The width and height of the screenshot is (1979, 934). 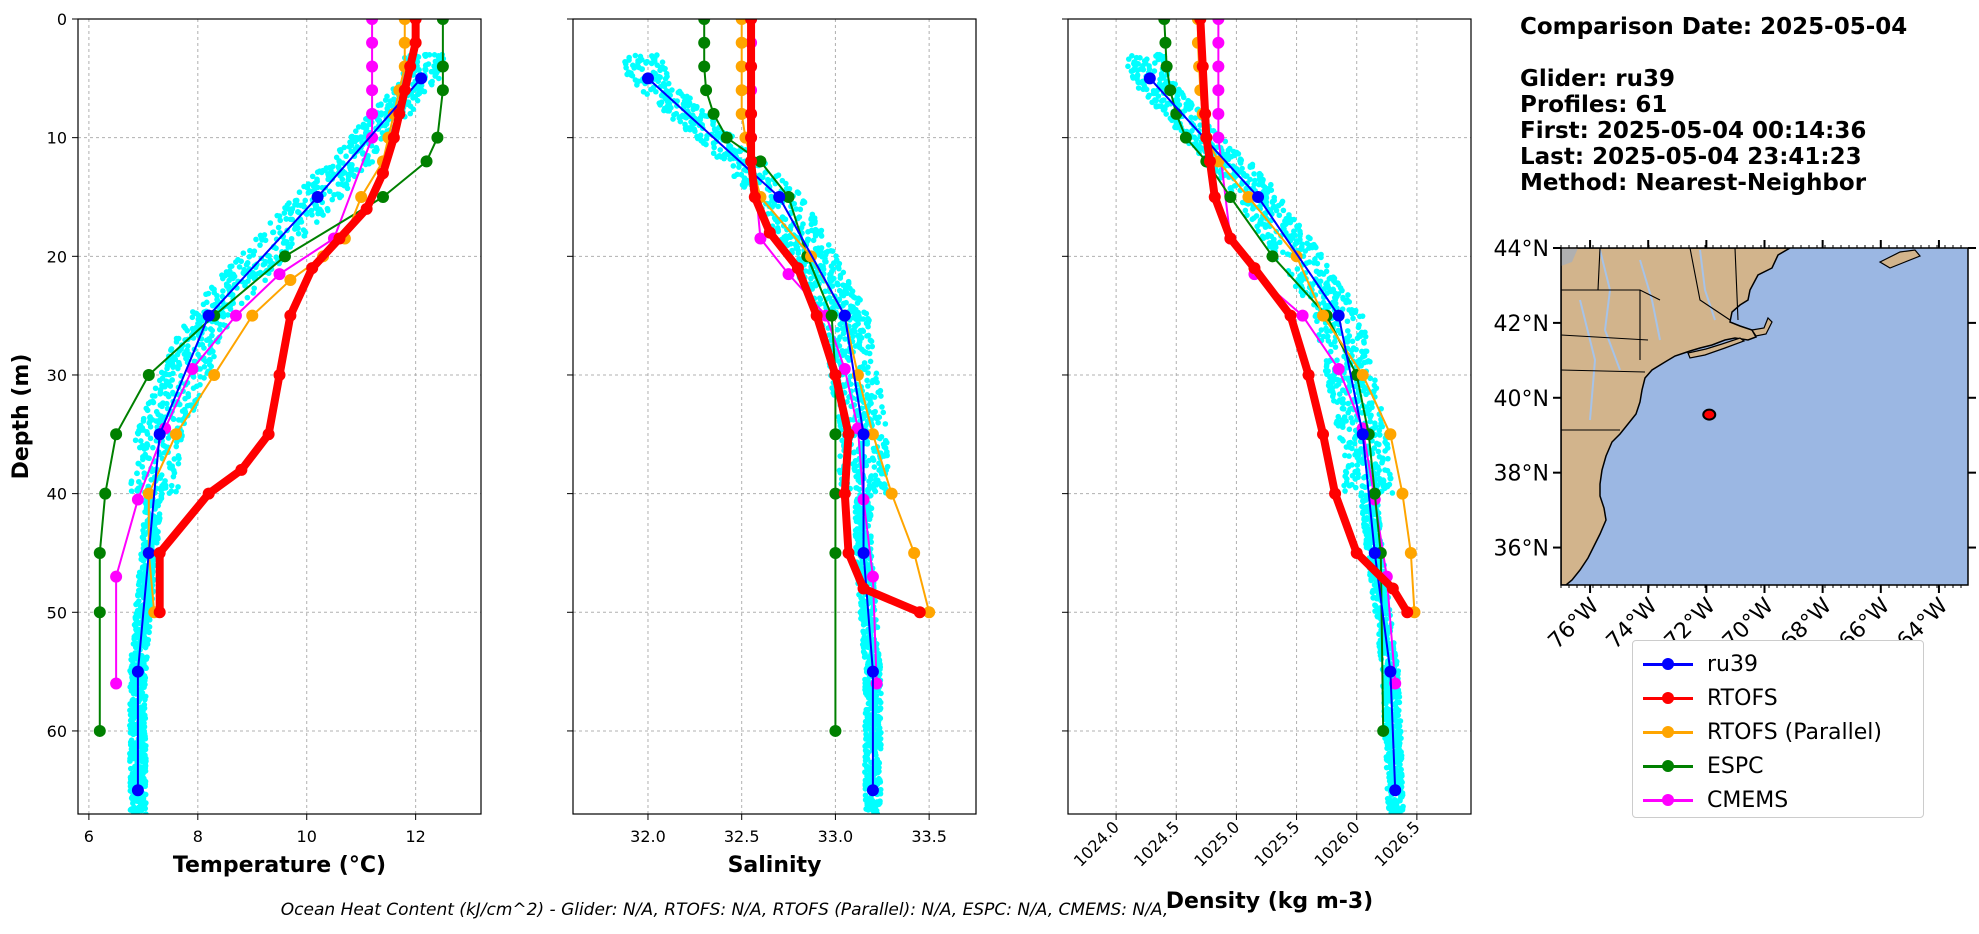 I want to click on y-axis-label: Depth (m), so click(x=21, y=417).